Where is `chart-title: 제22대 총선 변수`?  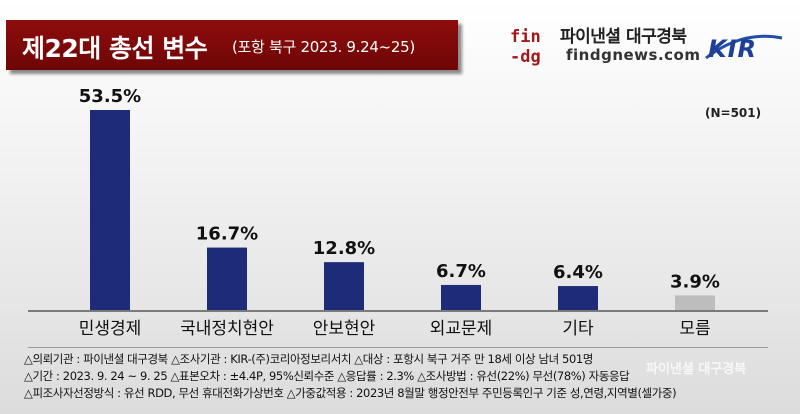 chart-title: 제22대 총선 변수 is located at coordinates (115, 48).